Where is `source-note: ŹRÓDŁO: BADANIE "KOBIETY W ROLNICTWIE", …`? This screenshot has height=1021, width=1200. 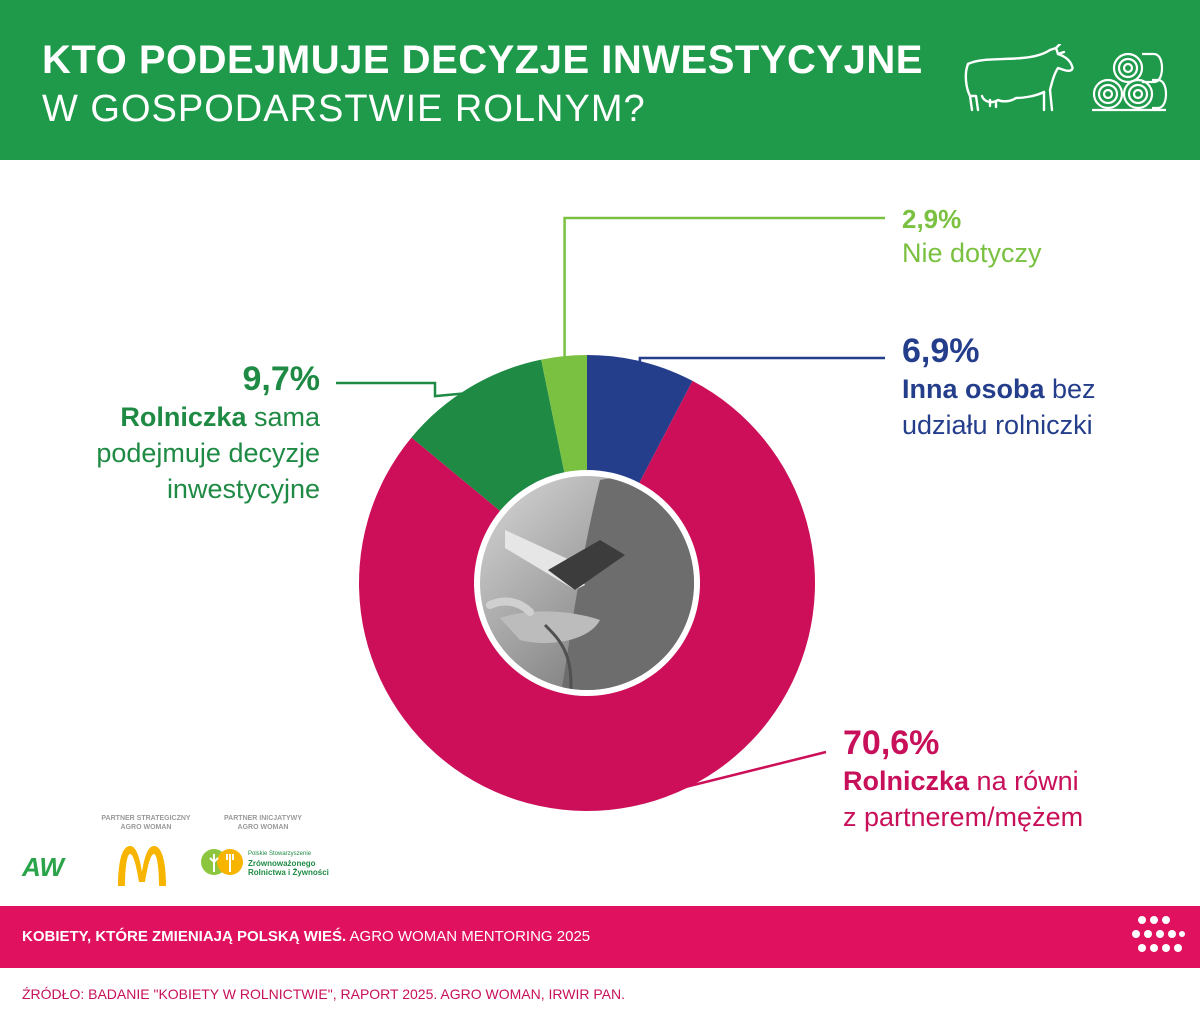
source-note: ŹRÓDŁO: BADANIE "KOBIETY W ROLNICTWIE", … is located at coordinates (323, 994).